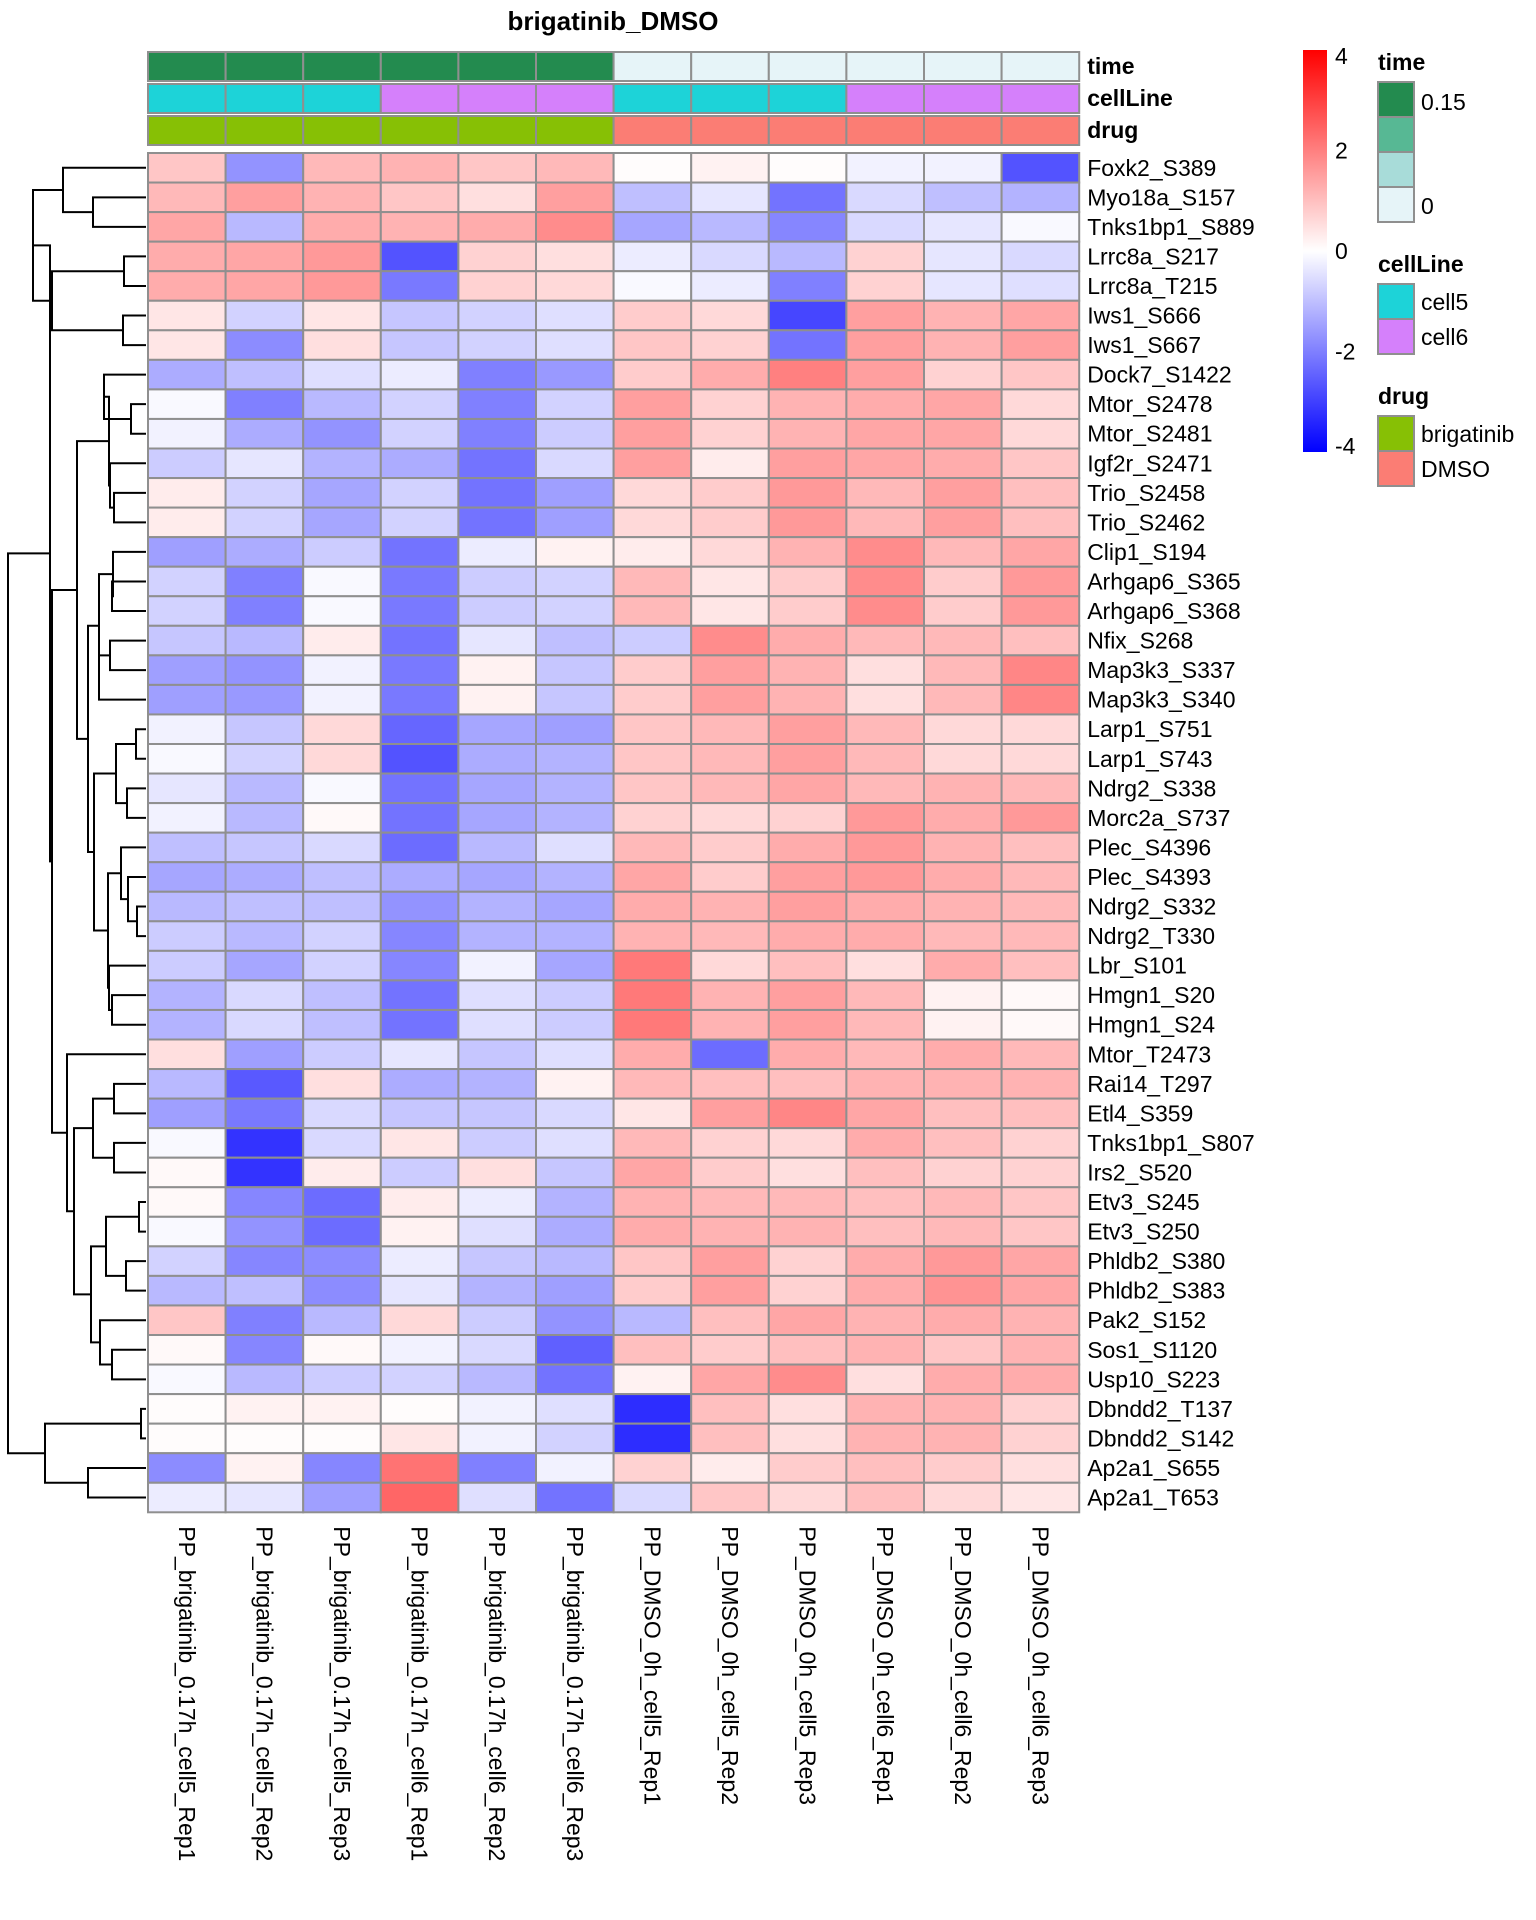  I want to click on annotation-label-cellLine: cellLine, so click(1130, 98).